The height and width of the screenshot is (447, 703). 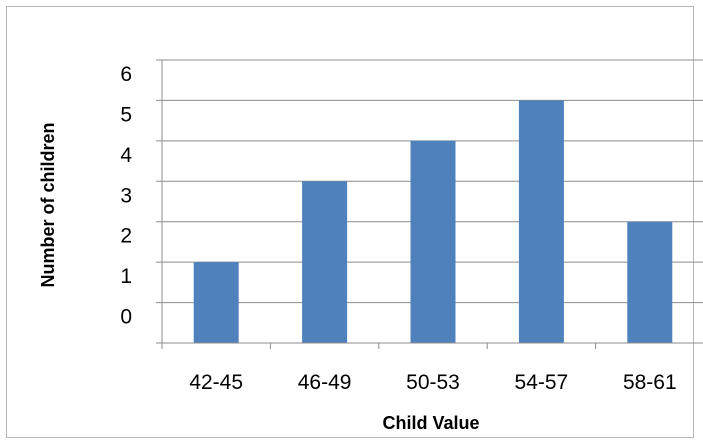 I want to click on y-tick-label: 5, so click(x=126, y=114).